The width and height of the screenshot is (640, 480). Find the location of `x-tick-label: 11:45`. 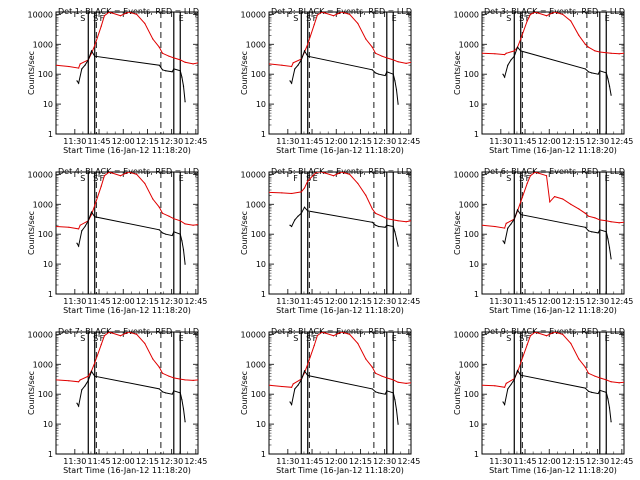

x-tick-label: 11:45 is located at coordinates (525, 461).